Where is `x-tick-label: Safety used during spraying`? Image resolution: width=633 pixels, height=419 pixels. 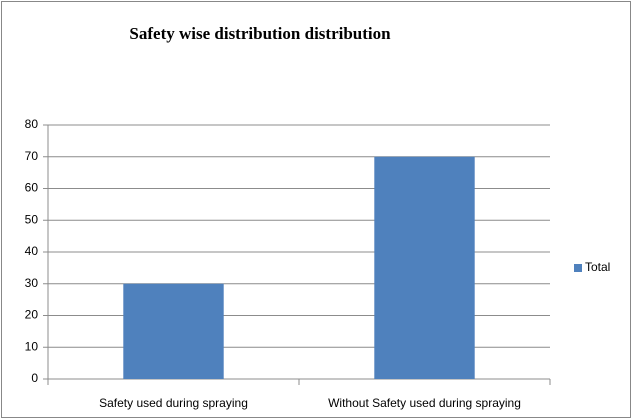
x-tick-label: Safety used during spraying is located at coordinates (173, 403).